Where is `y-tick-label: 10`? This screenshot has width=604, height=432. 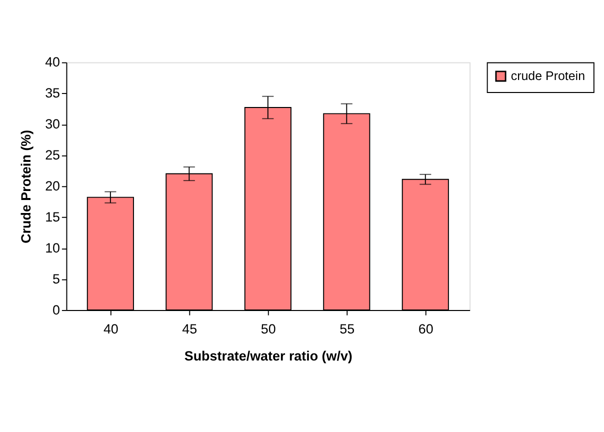
y-tick-label: 10 is located at coordinates (52, 248).